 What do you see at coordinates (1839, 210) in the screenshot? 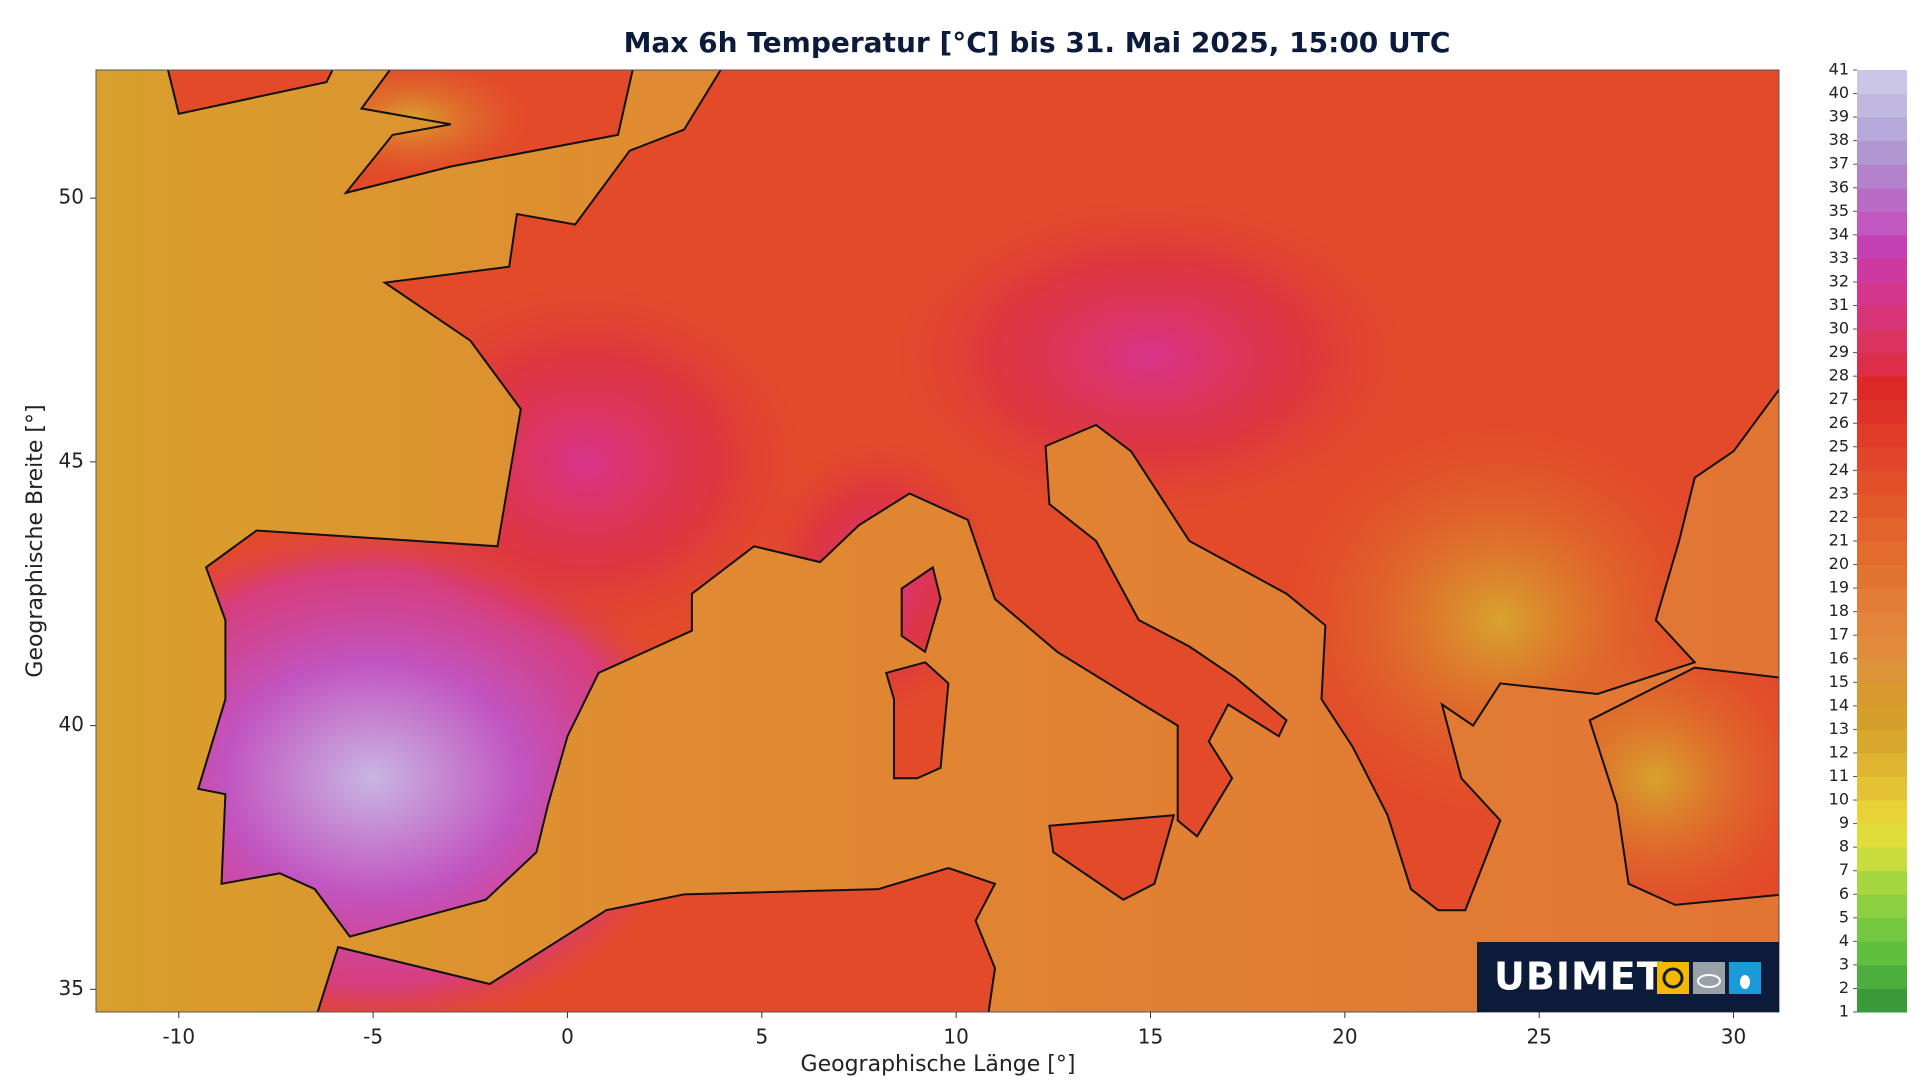
I see `colorbar-label: 35` at bounding box center [1839, 210].